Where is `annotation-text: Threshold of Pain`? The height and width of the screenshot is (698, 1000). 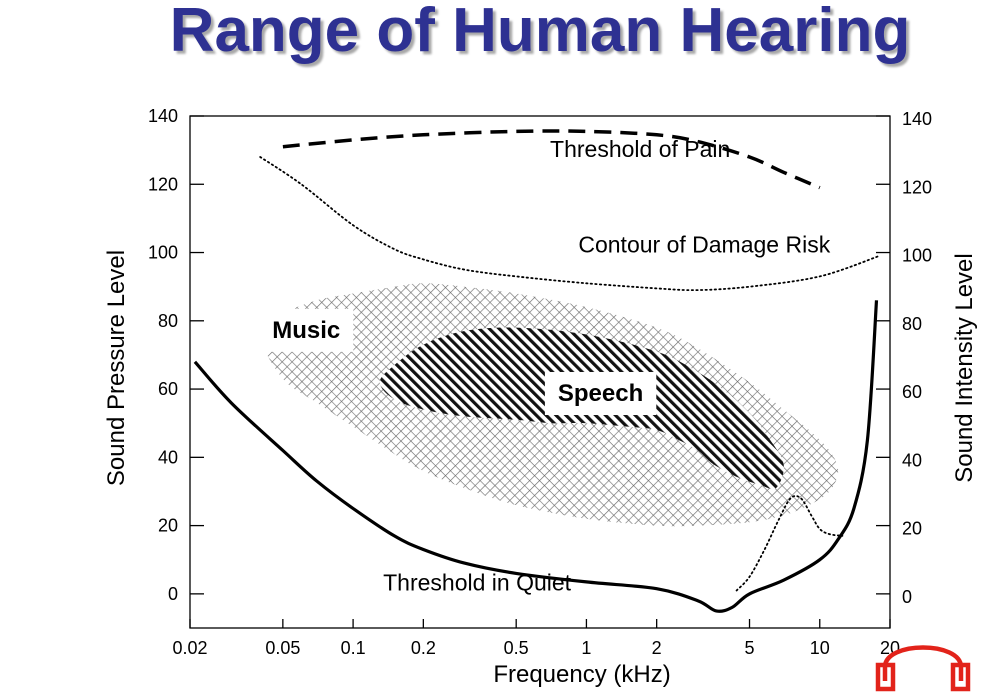
annotation-text: Threshold of Pain is located at coordinates (640, 149).